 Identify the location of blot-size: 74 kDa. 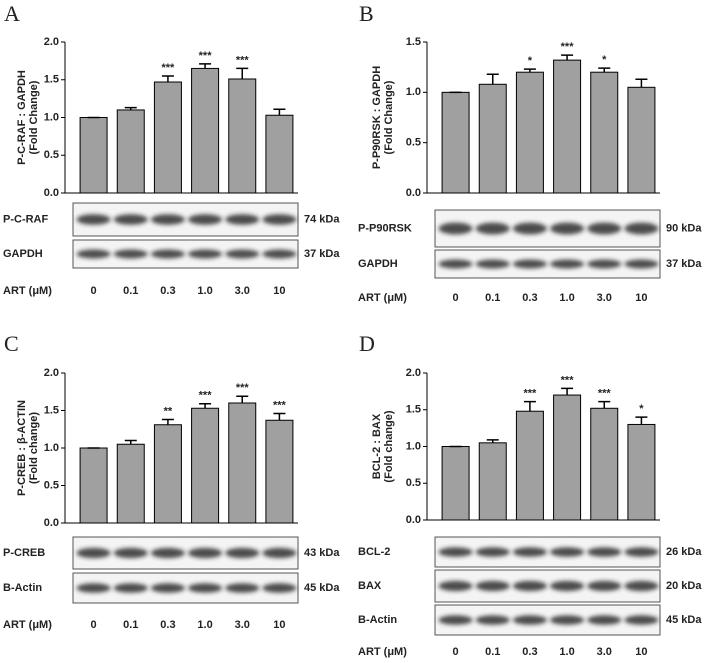
(322, 219).